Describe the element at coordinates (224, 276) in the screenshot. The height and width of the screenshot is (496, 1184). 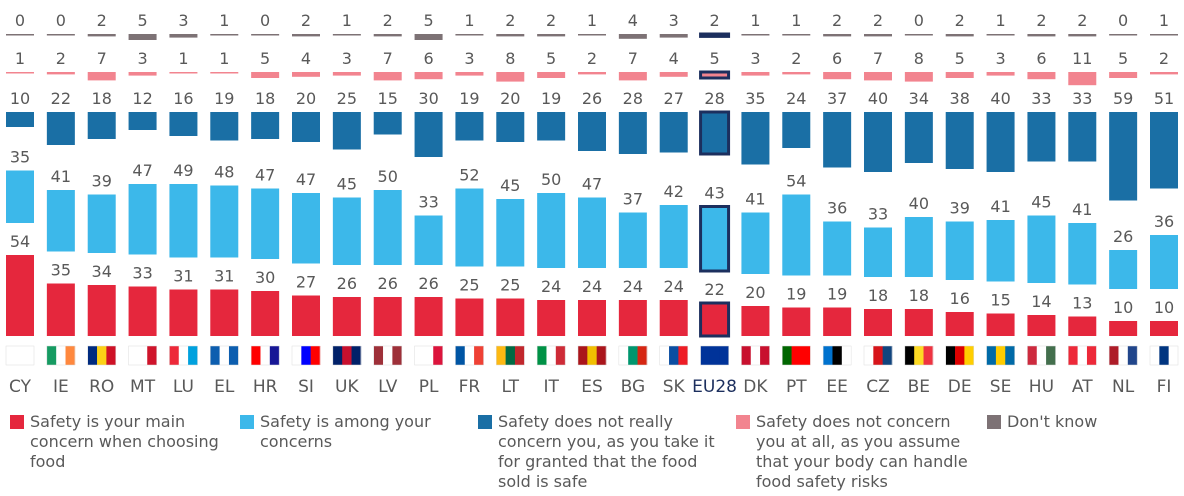
I see `value-label: 31` at that location.